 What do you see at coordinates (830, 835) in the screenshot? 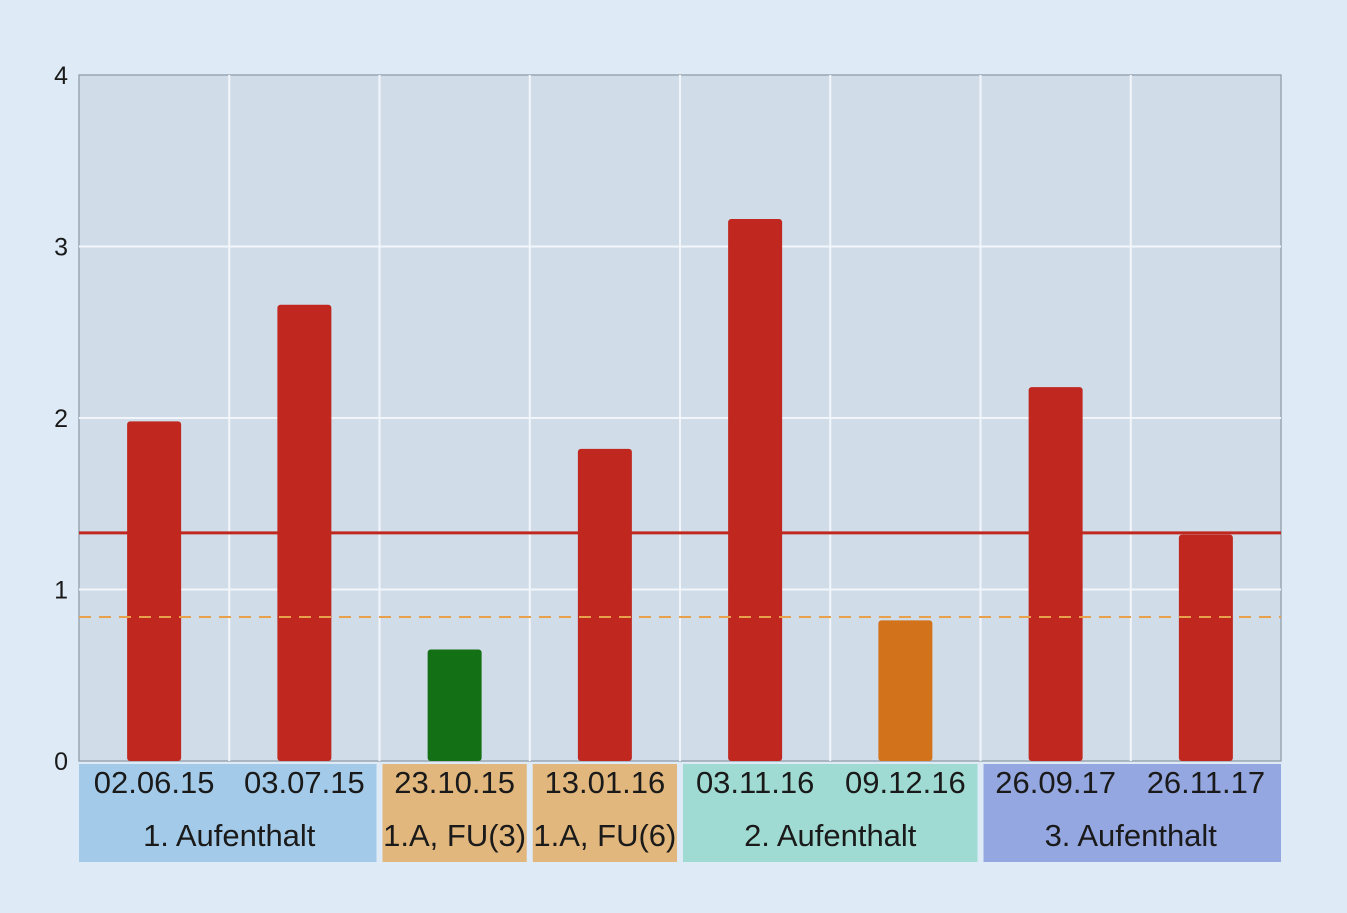
I see `group-label: 2. Aufenthalt` at bounding box center [830, 835].